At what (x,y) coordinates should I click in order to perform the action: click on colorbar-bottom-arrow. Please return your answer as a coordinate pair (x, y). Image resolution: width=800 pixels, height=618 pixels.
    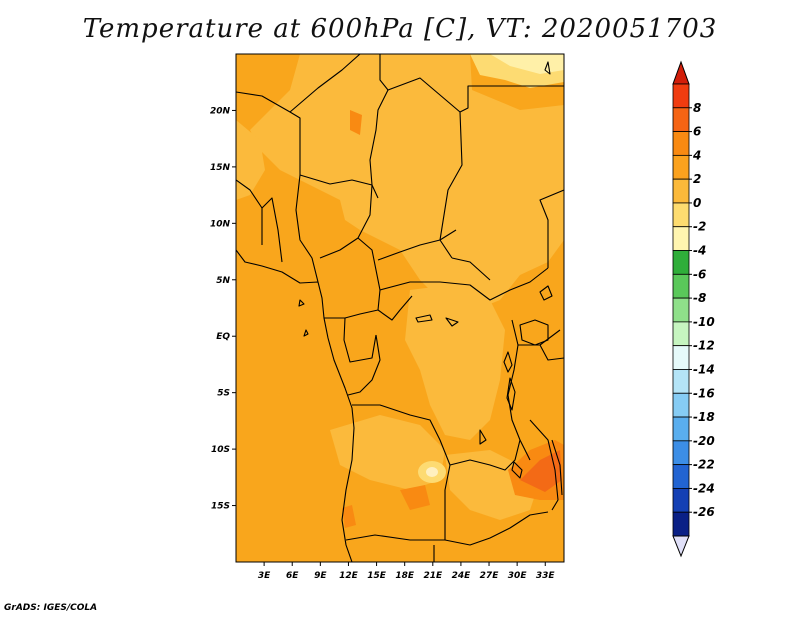
    Looking at the image, I should click on (681, 546).